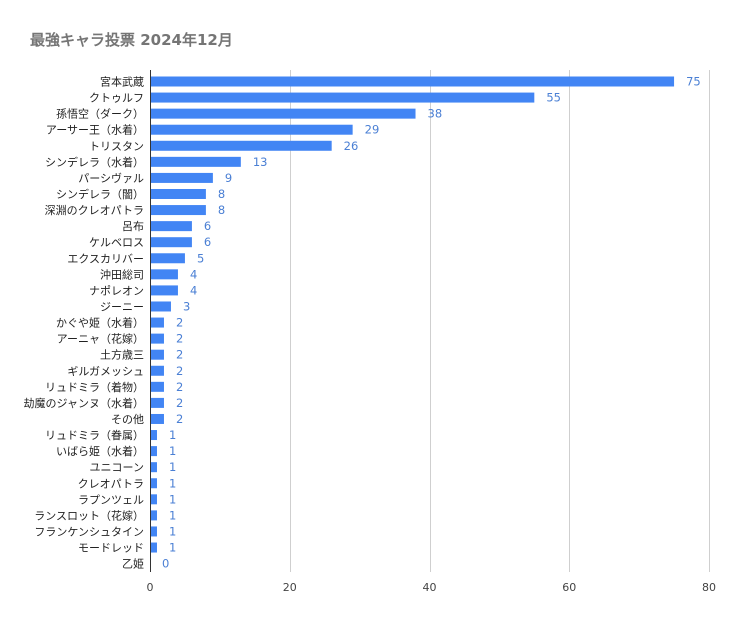  Describe the element at coordinates (150, 587) in the screenshot. I see `x-tick-label: 0` at that location.